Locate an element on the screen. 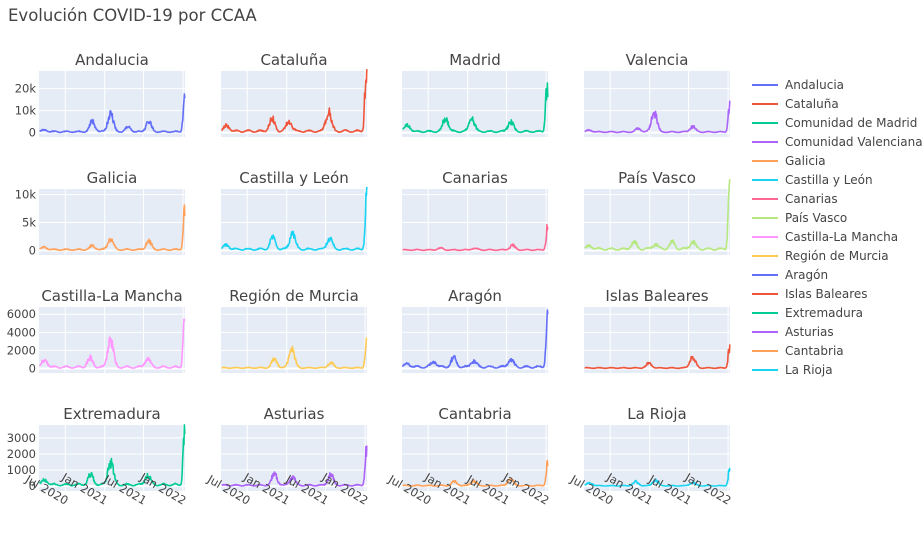  legend-item: La Rioja is located at coordinates (792, 370).